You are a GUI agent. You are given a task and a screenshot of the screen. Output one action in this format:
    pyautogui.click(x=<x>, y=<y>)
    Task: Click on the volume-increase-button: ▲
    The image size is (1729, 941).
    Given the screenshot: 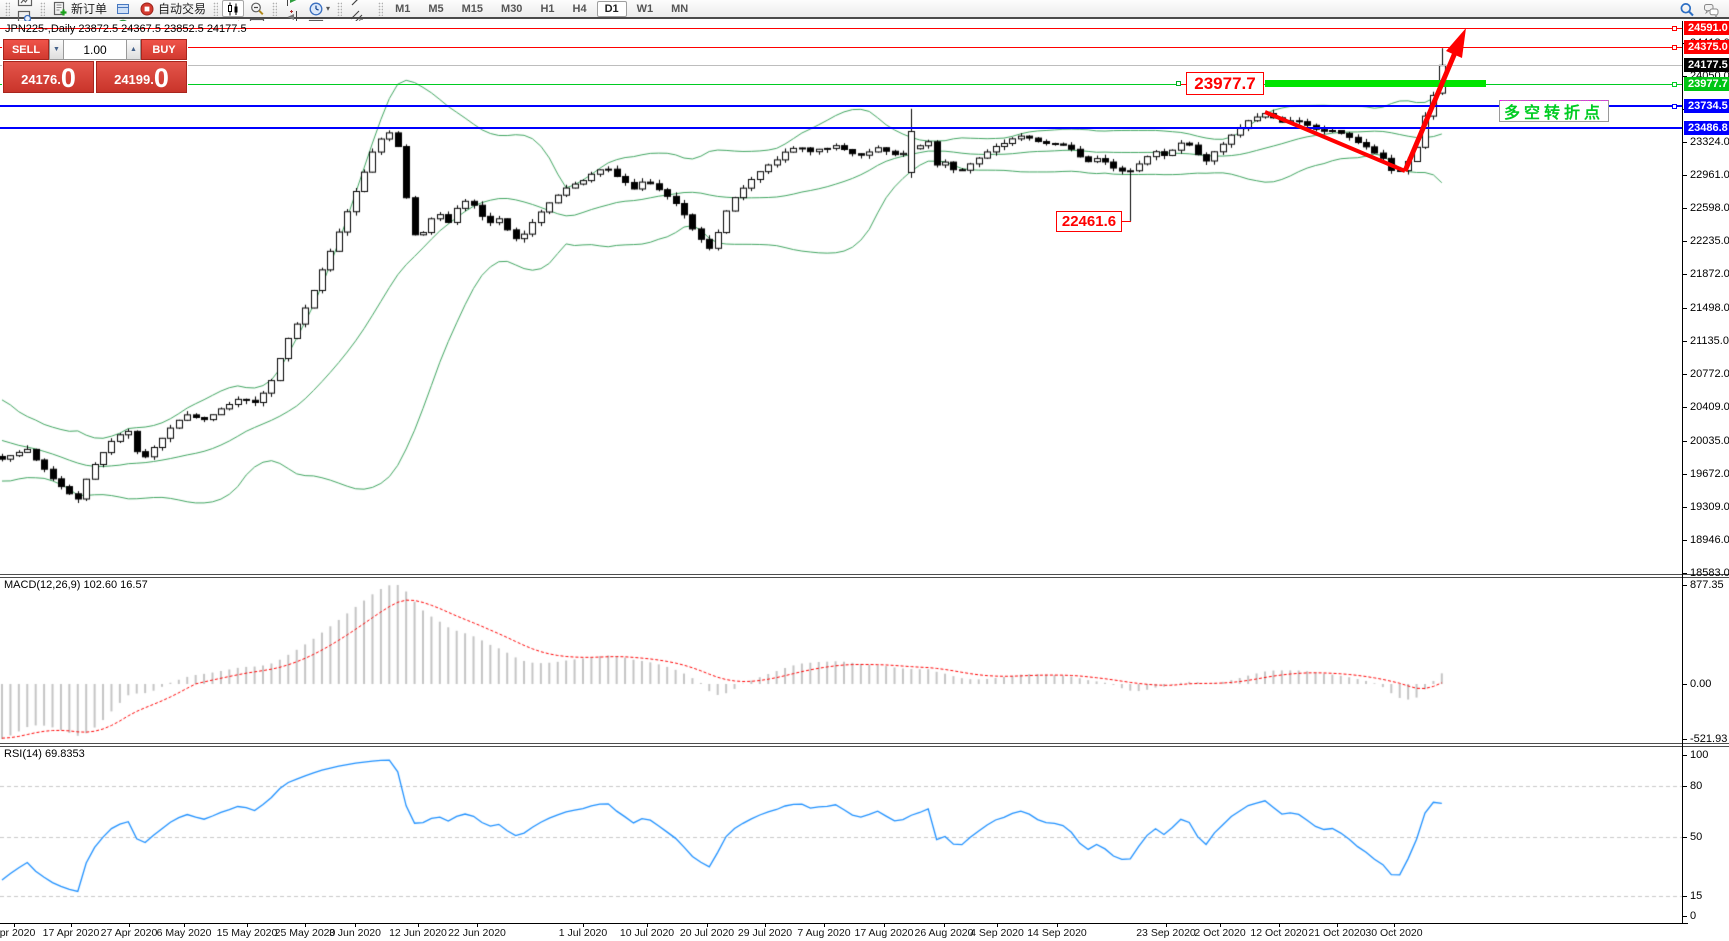 What is the action you would take?
    pyautogui.click(x=133, y=49)
    